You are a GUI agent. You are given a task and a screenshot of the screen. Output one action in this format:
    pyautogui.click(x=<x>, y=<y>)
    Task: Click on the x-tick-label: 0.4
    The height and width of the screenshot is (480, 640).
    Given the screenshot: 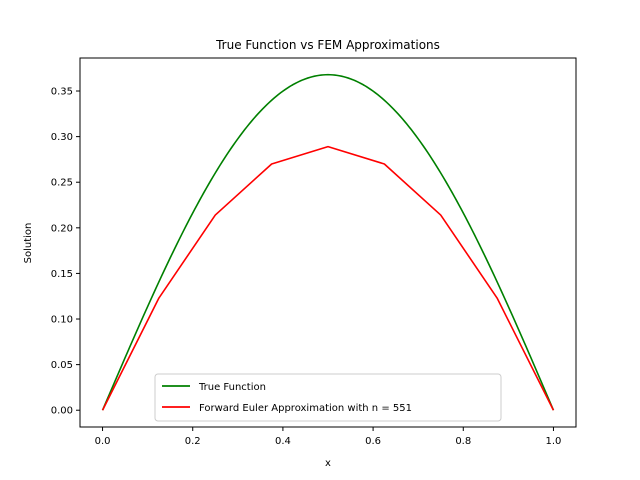 What is the action you would take?
    pyautogui.click(x=283, y=441)
    